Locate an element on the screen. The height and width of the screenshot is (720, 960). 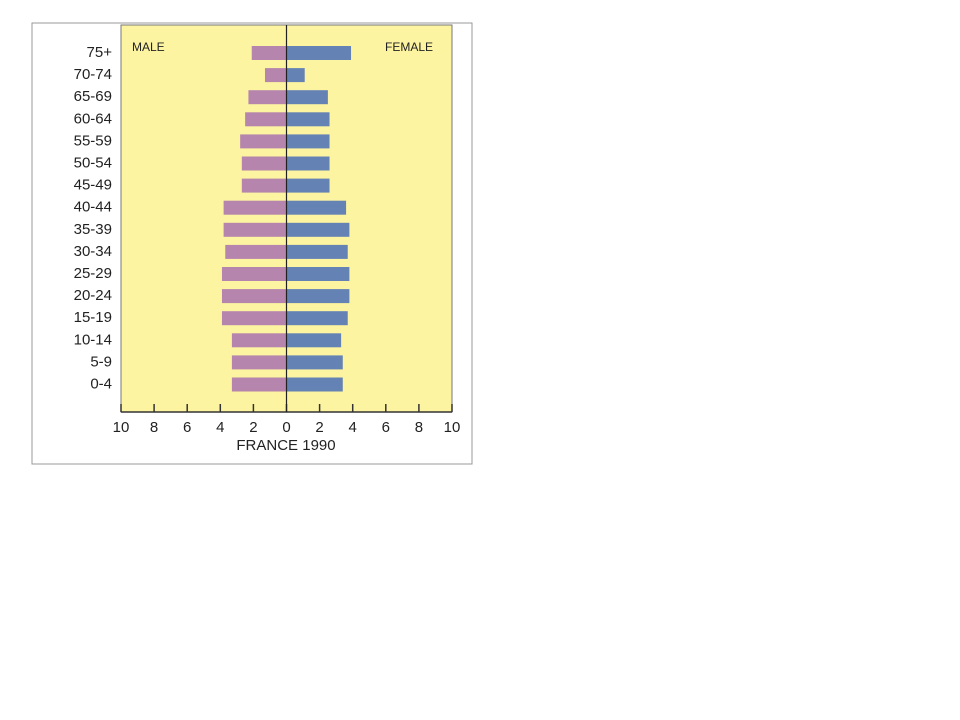
x-tick-label: 0 is located at coordinates (286, 427).